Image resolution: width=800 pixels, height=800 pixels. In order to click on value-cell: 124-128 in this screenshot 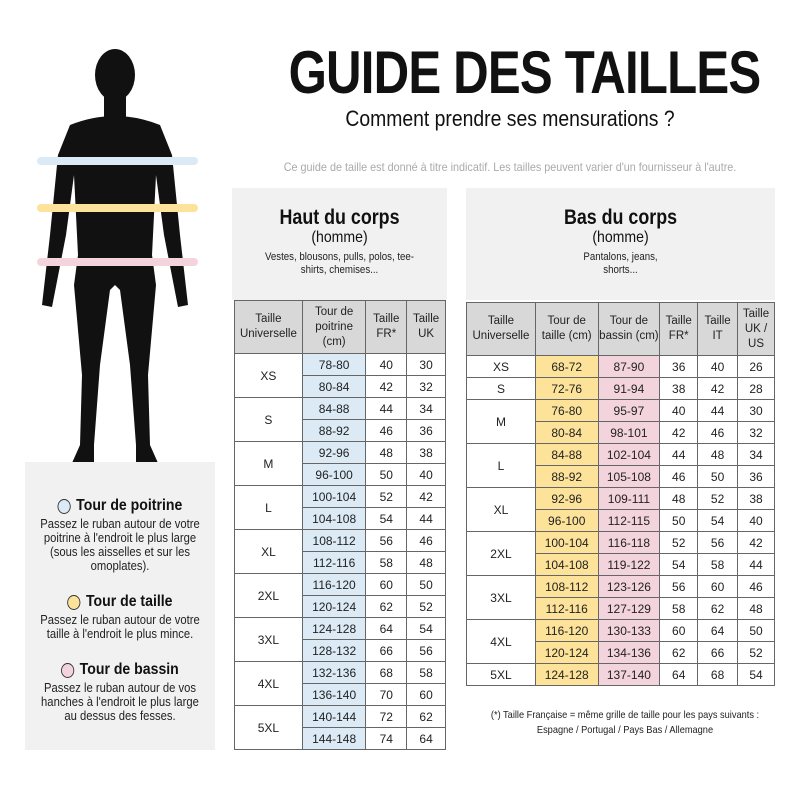, I will do `click(334, 628)`.